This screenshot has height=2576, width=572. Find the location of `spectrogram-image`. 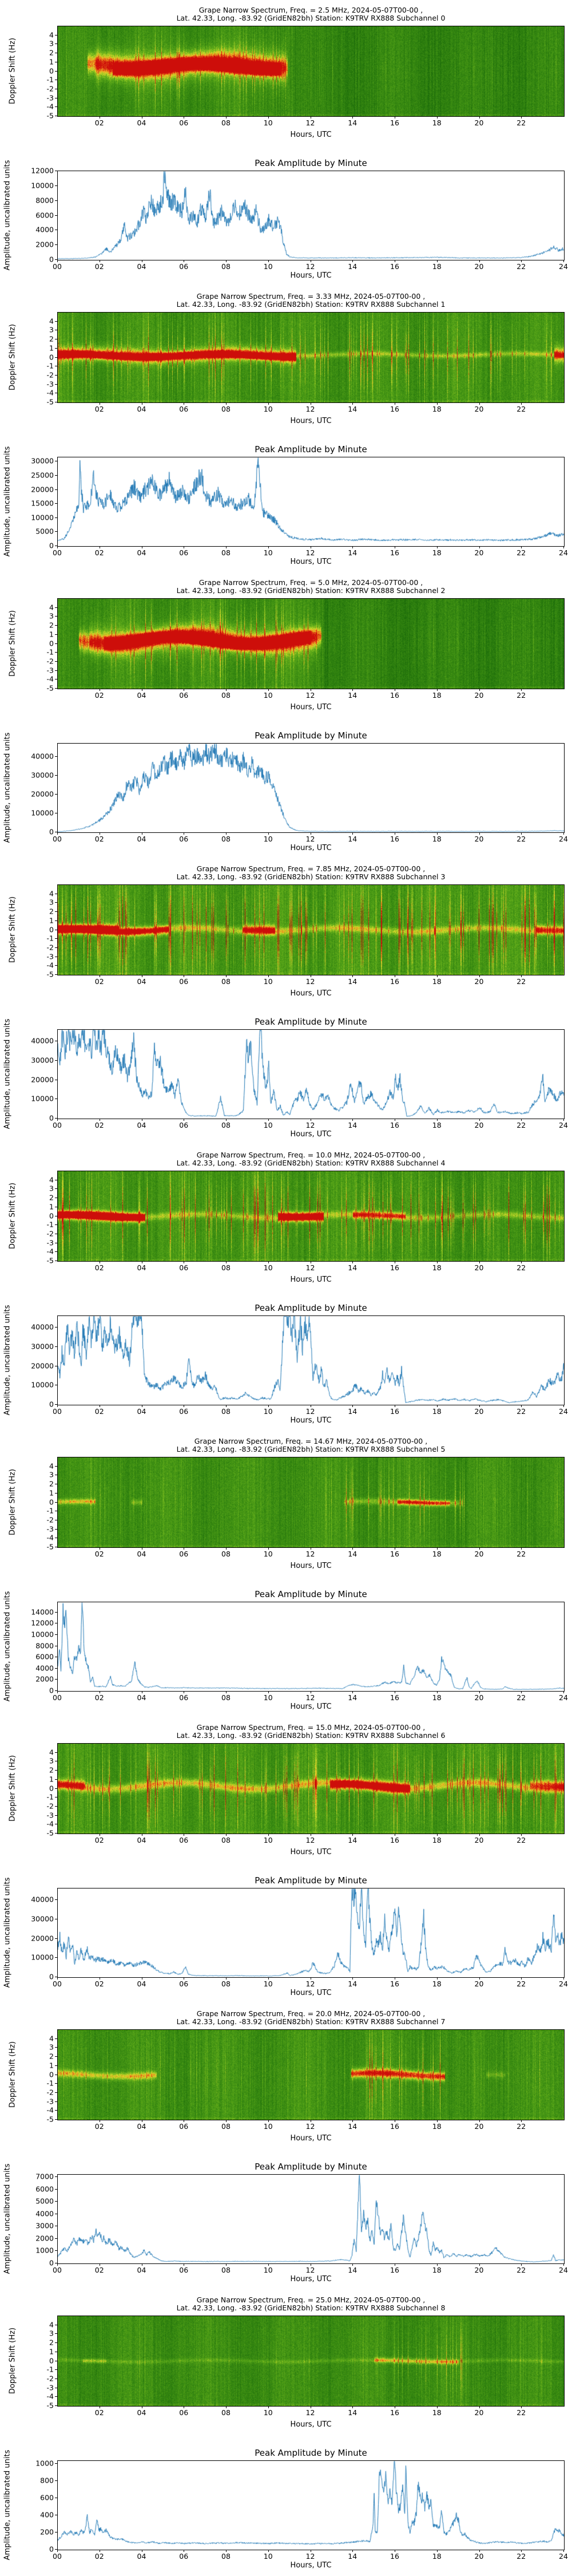

spectrogram-image is located at coordinates (311, 357).